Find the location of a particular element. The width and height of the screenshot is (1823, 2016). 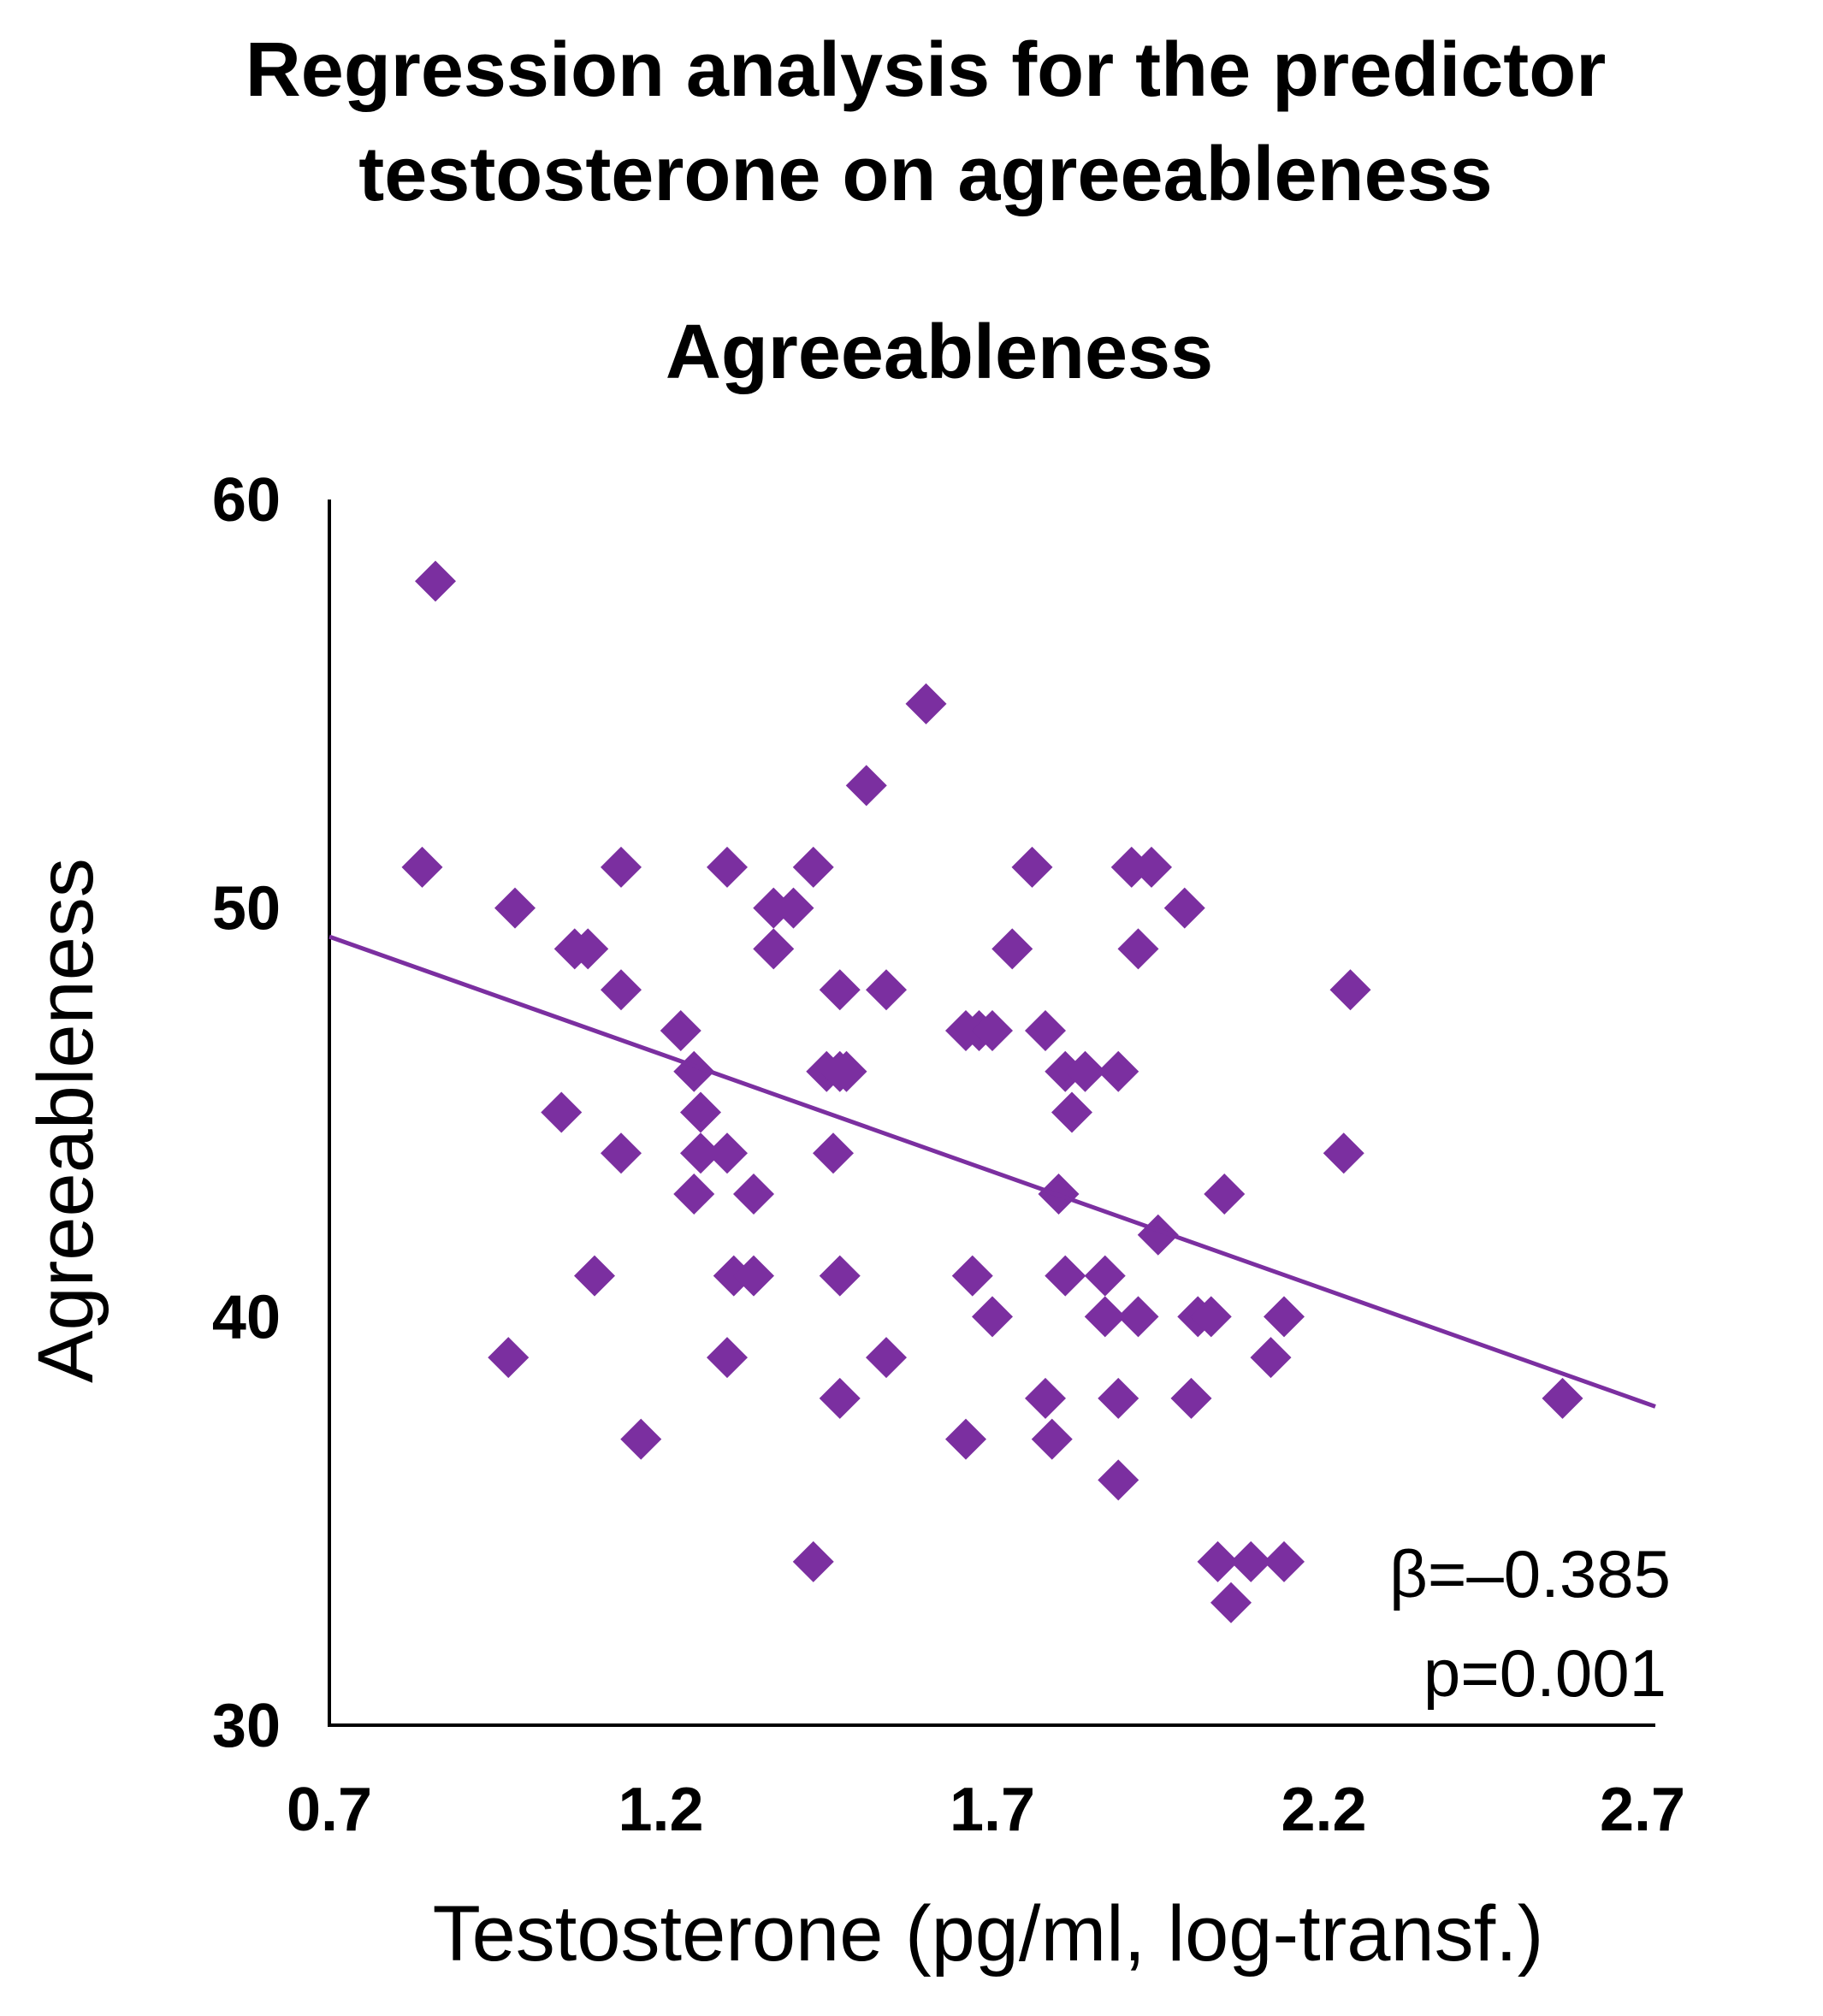

beta-annotation: β=–0.385 is located at coordinates (1530, 1573).